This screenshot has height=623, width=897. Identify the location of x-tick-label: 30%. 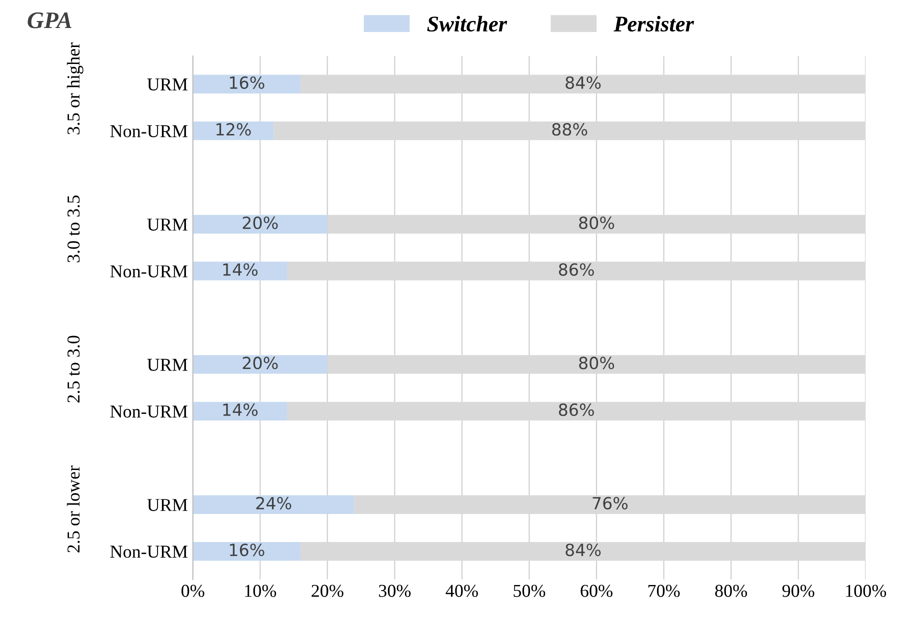
(394, 591).